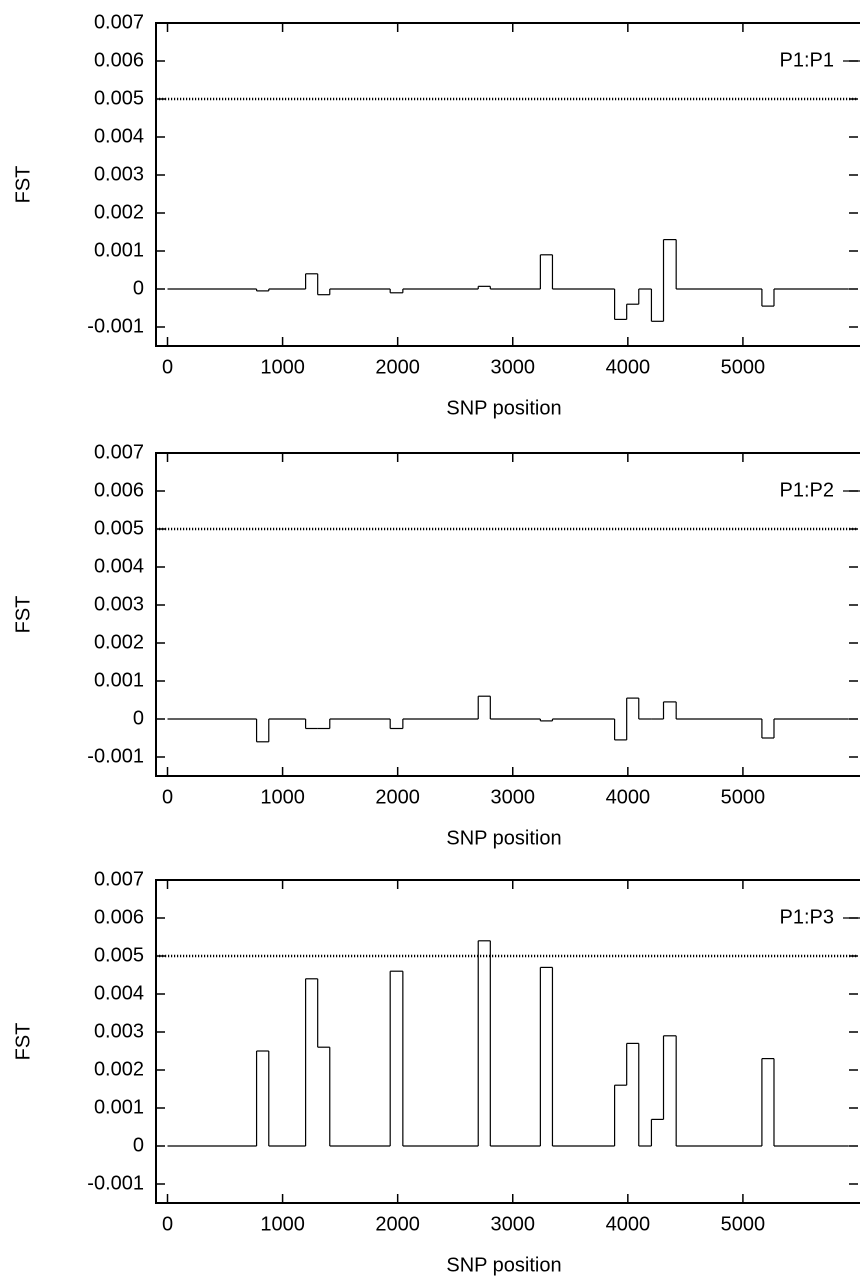 The image size is (860, 1278). Describe the element at coordinates (807, 917) in the screenshot. I see `legend-label: P1:P3` at that location.